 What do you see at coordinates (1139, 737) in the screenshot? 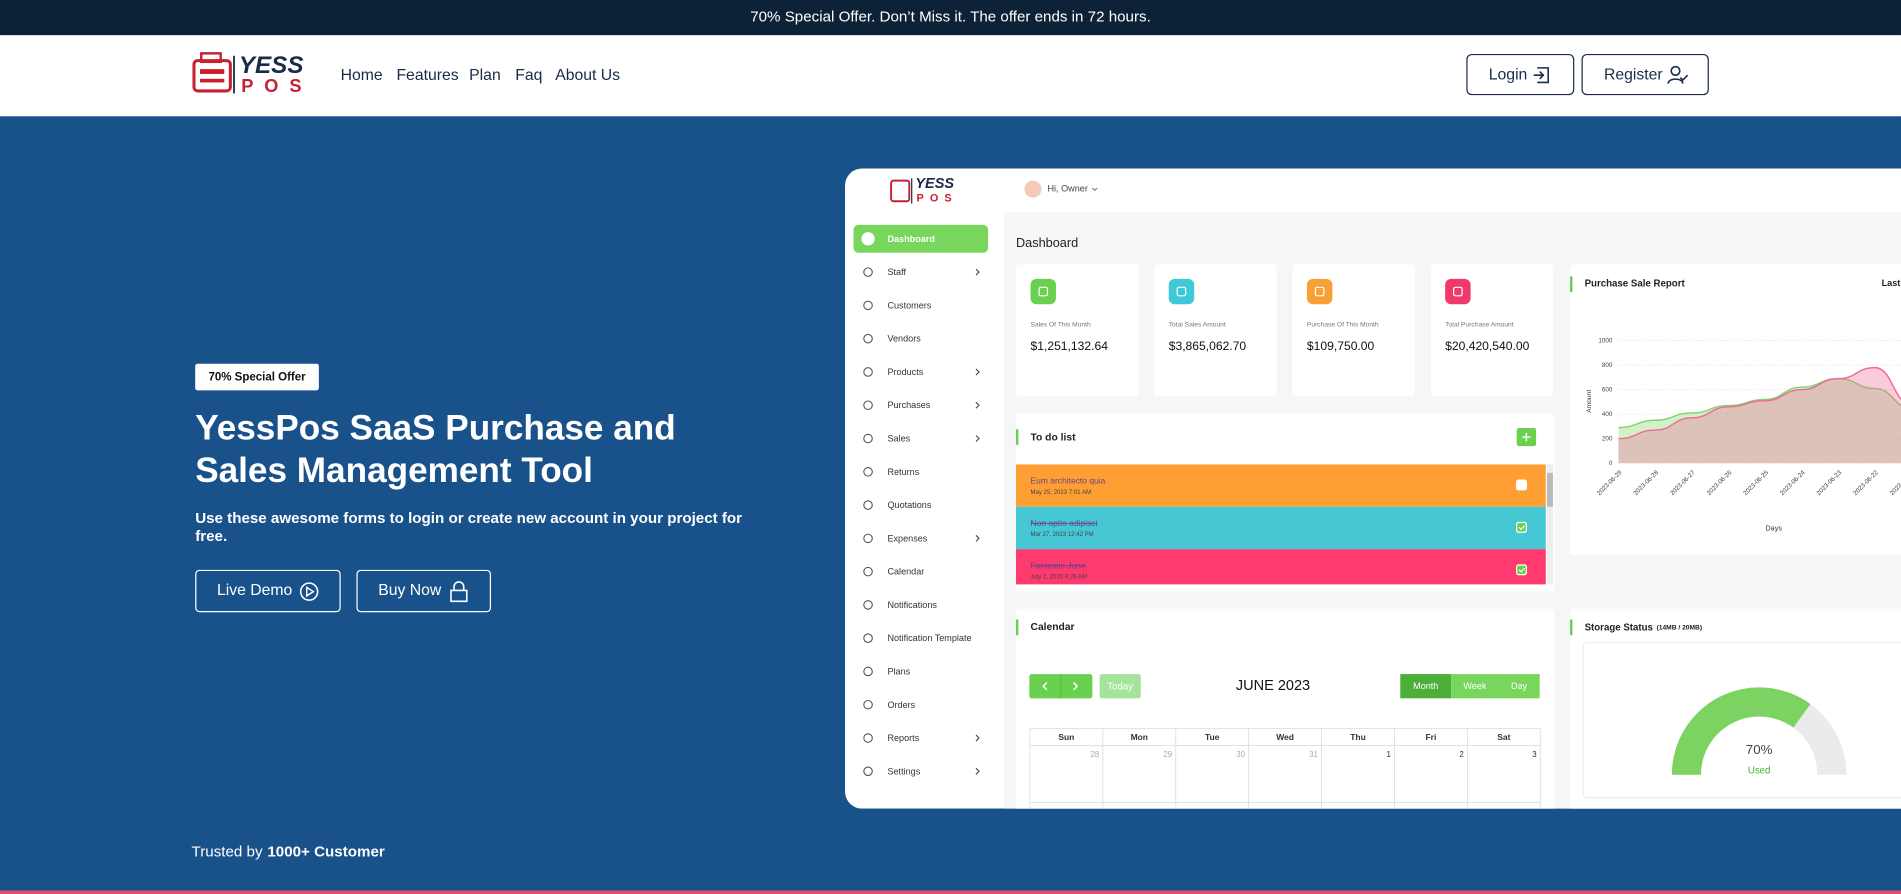
I see `weekday: Mon` at bounding box center [1139, 737].